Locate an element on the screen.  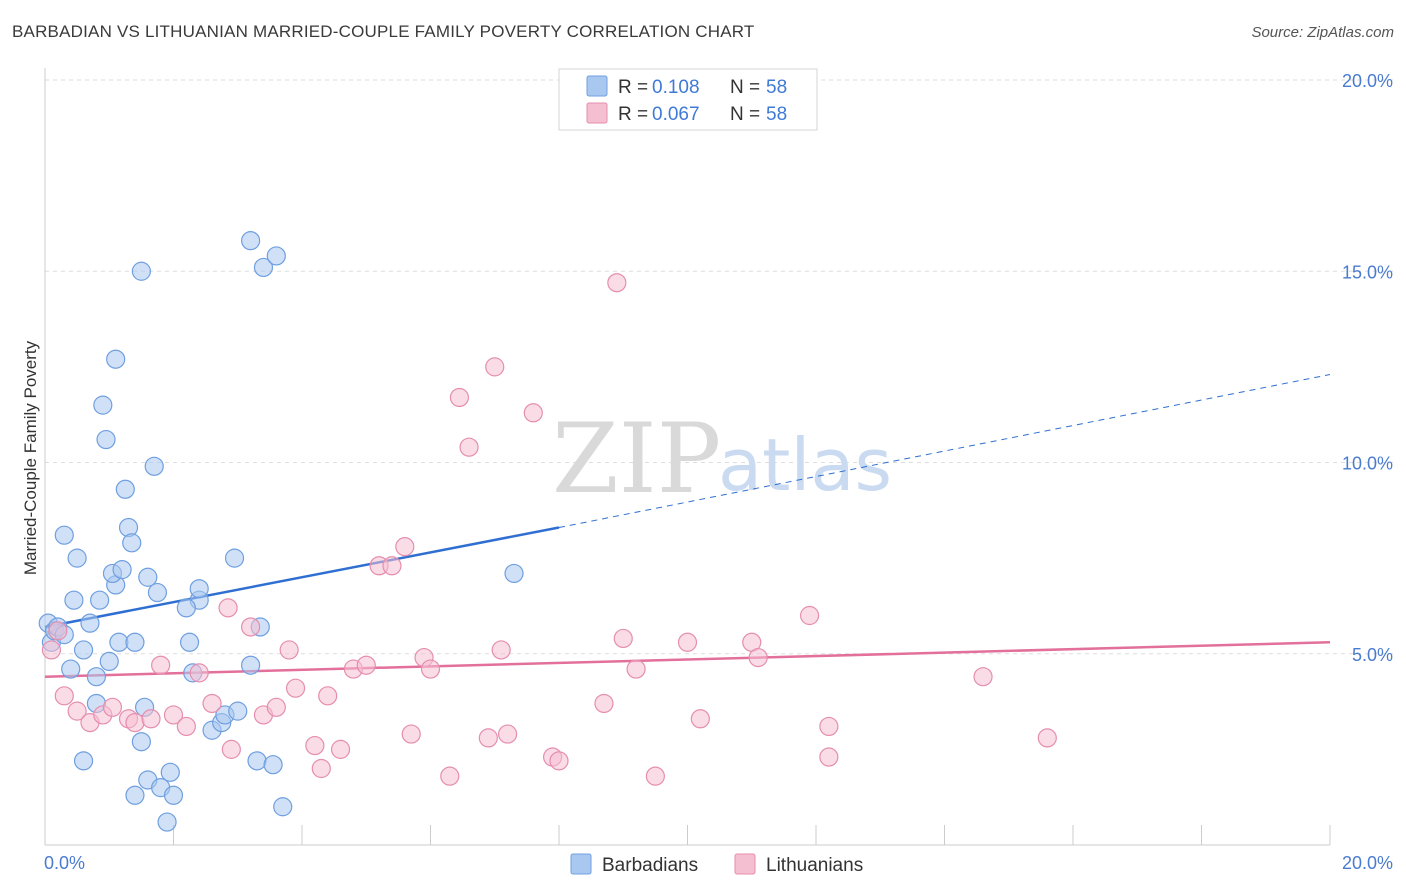
x-tick-label: 0.0% is located at coordinates (64, 863).